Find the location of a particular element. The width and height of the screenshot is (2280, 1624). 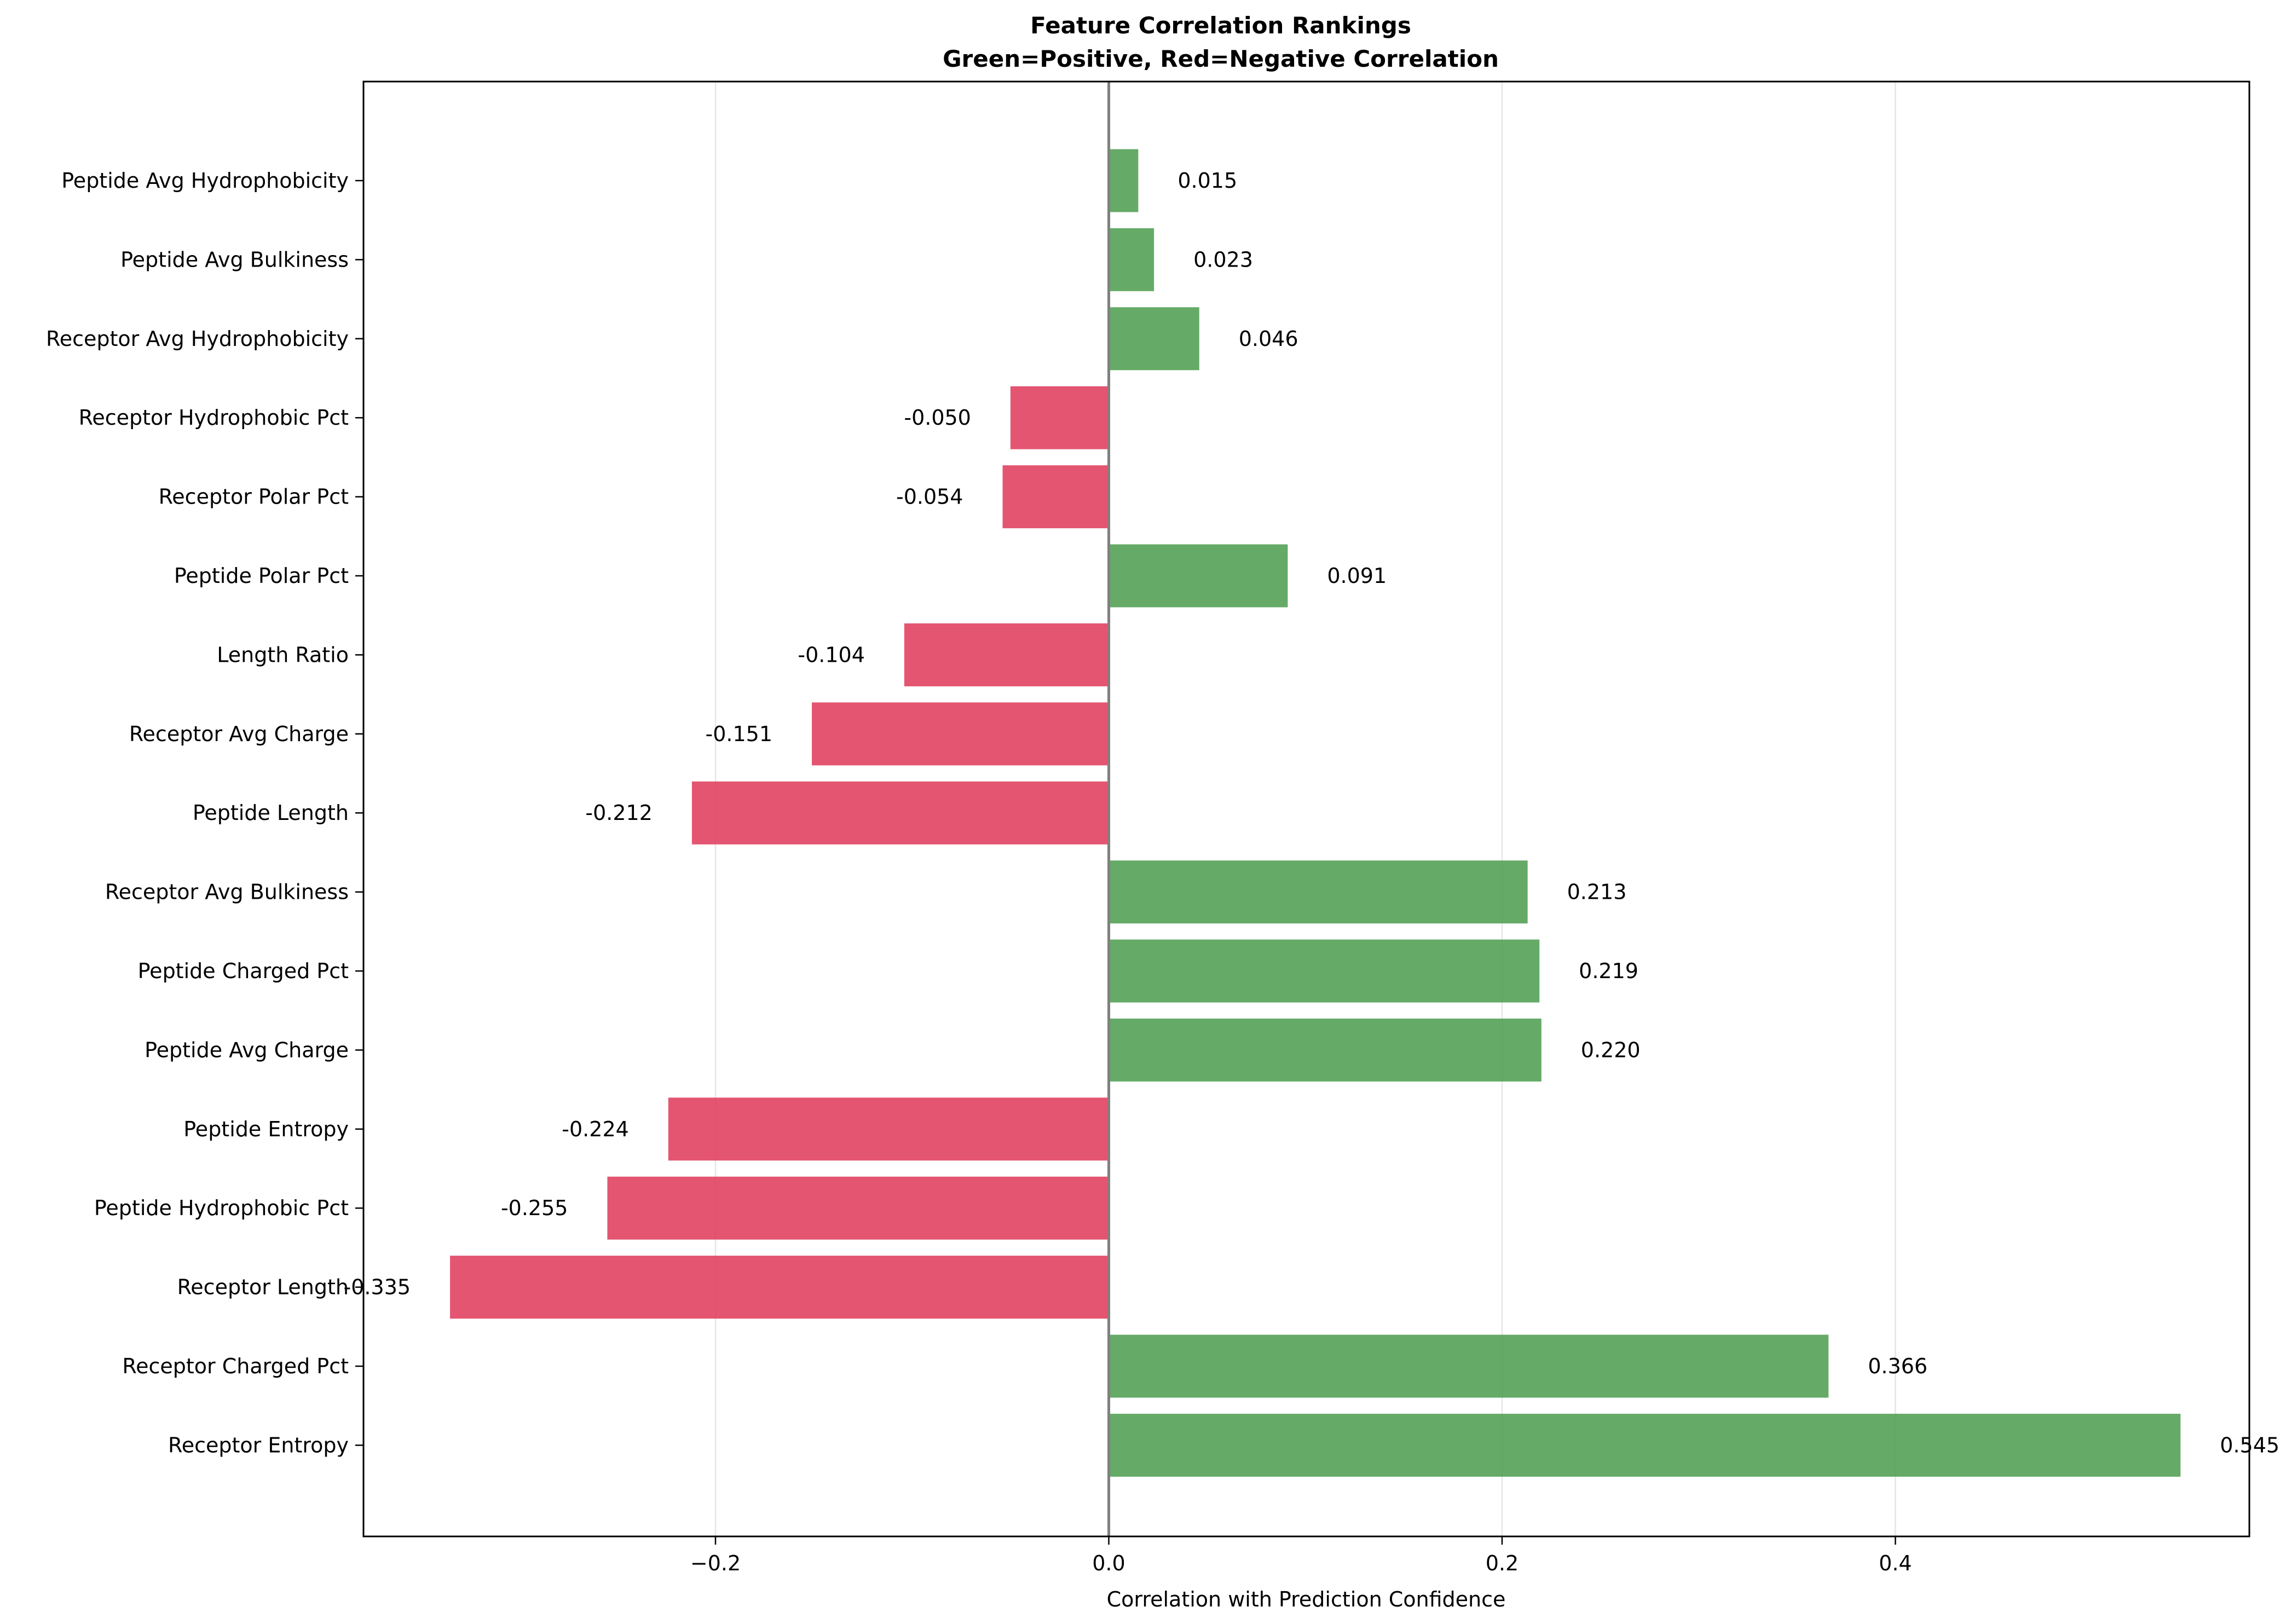

value-label-2: 0.046 is located at coordinates (1268, 339).